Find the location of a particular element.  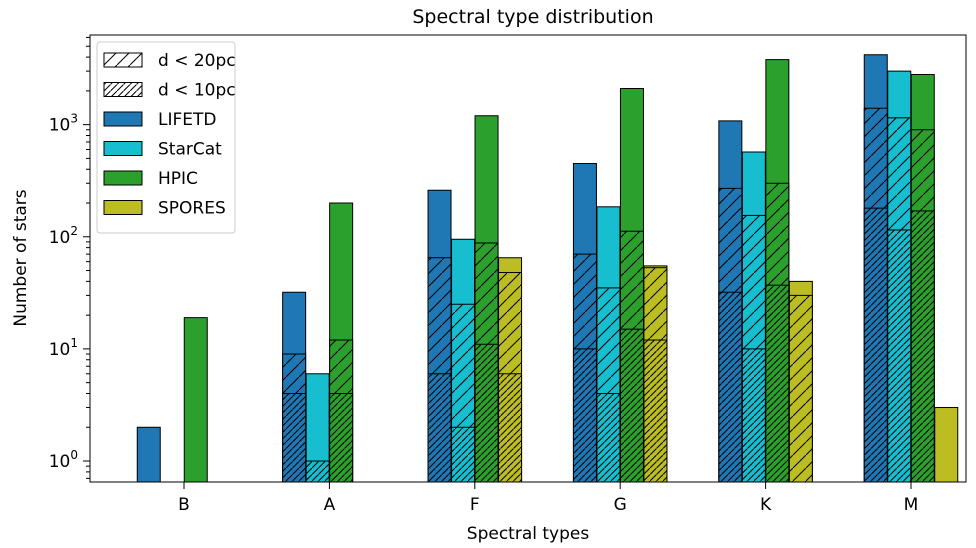

chart-title: Spectral type distribution is located at coordinates (532, 17).